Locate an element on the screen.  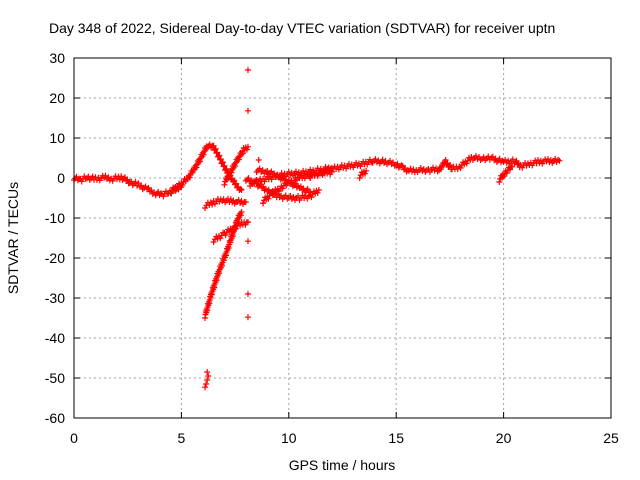
y-tick-label: -50 is located at coordinates (55, 378).